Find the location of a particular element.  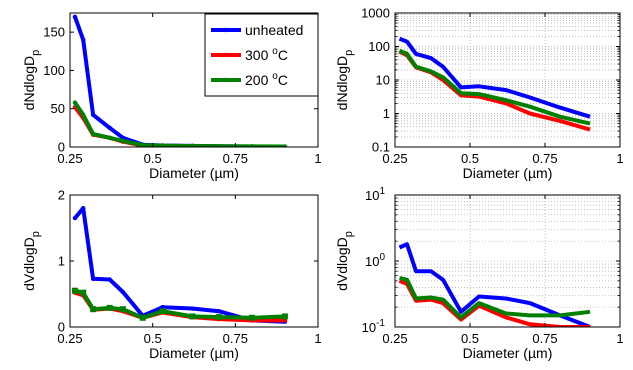

legend-label: 200 oC is located at coordinates (266, 79).